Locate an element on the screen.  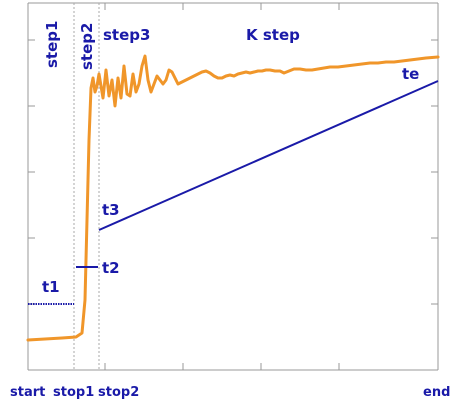
t3-label: t3 is located at coordinates (111, 210).